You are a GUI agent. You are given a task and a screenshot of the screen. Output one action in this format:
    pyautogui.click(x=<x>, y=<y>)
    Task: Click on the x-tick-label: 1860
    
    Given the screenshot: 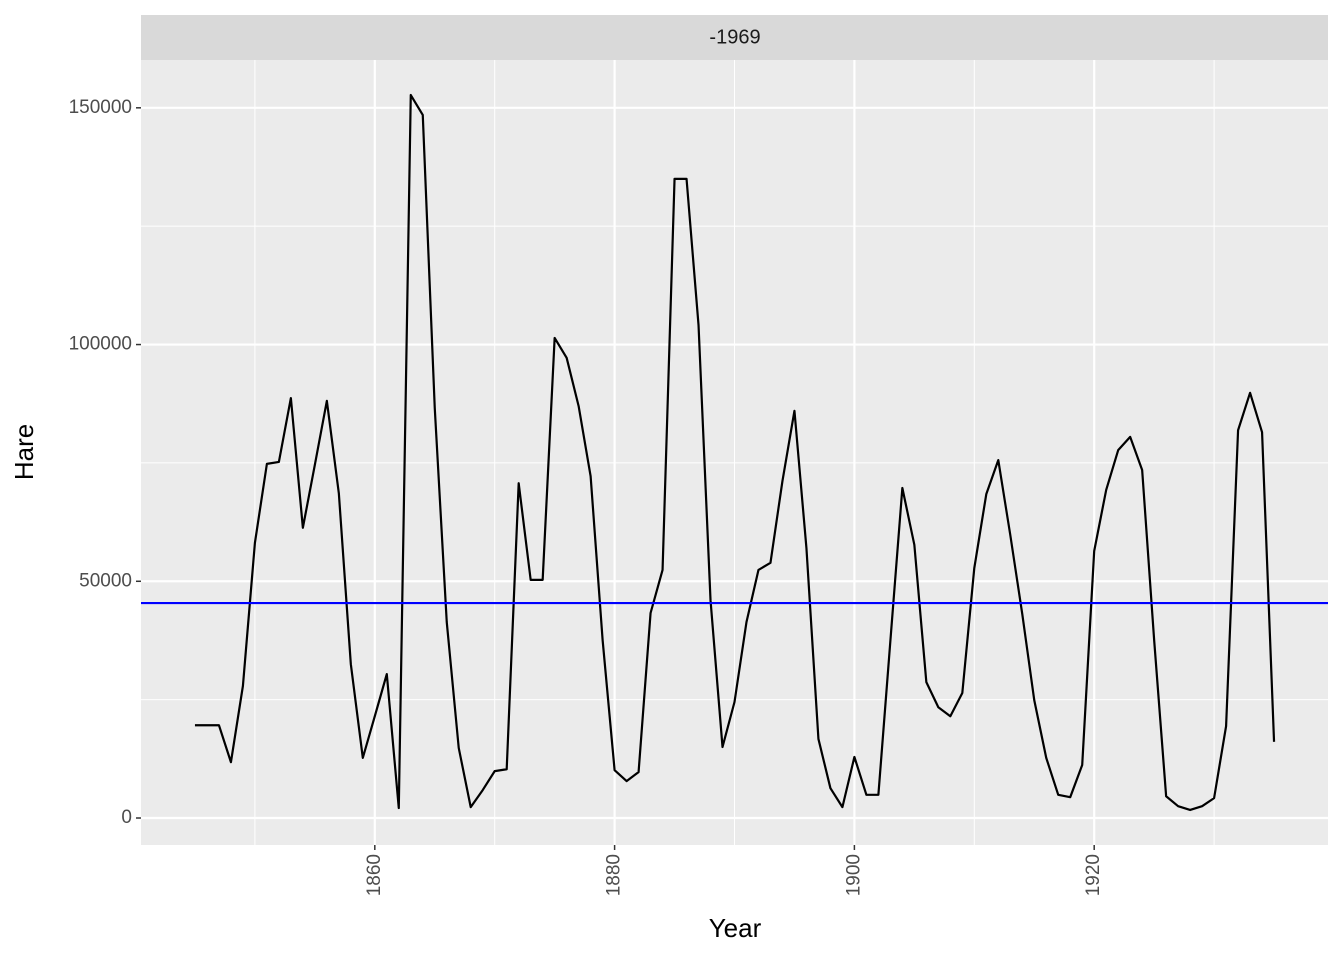 What is the action you would take?
    pyautogui.click(x=374, y=875)
    